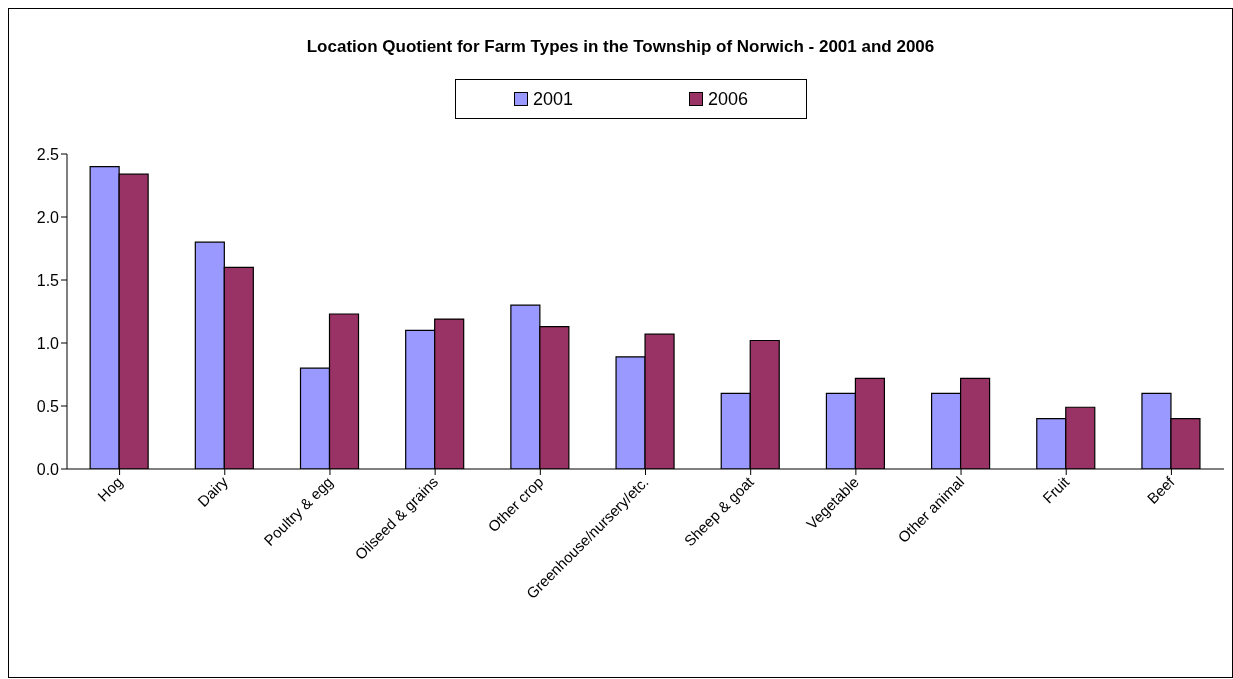 This screenshot has height=679, width=1233. I want to click on y-tick-label: 1.5, so click(48, 280).